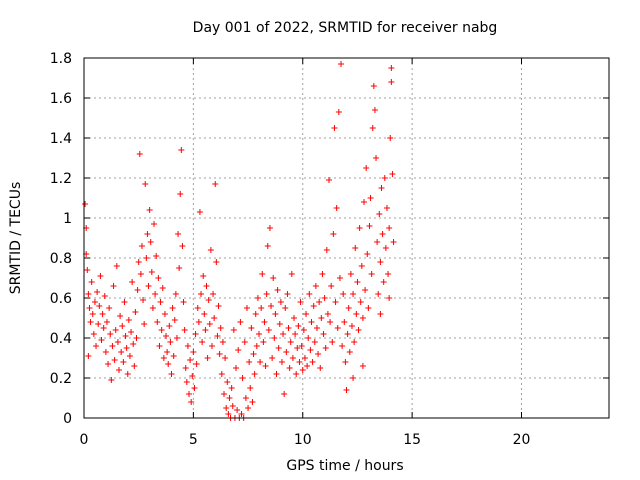  I want to click on y-tick-label: 1.2, so click(61, 179).